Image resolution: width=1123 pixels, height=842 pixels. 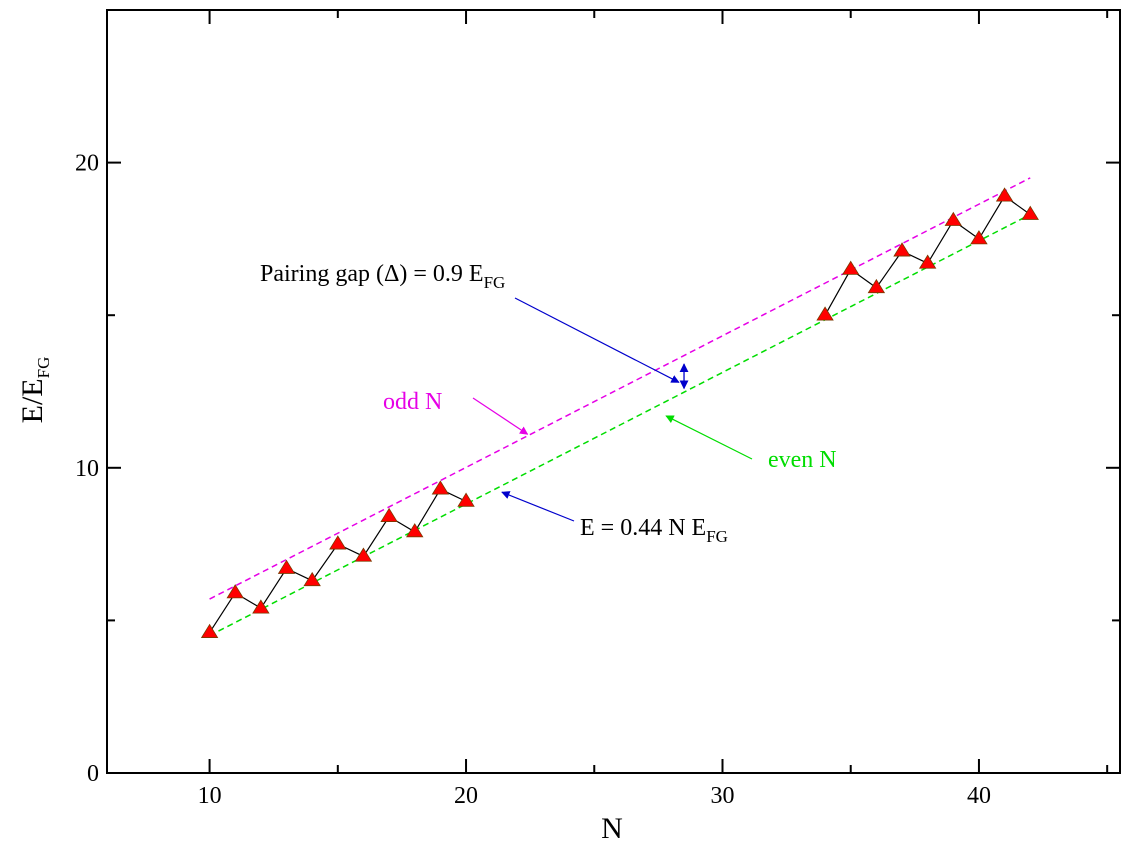 What do you see at coordinates (338, 560) in the screenshot?
I see `data-series-line` at bounding box center [338, 560].